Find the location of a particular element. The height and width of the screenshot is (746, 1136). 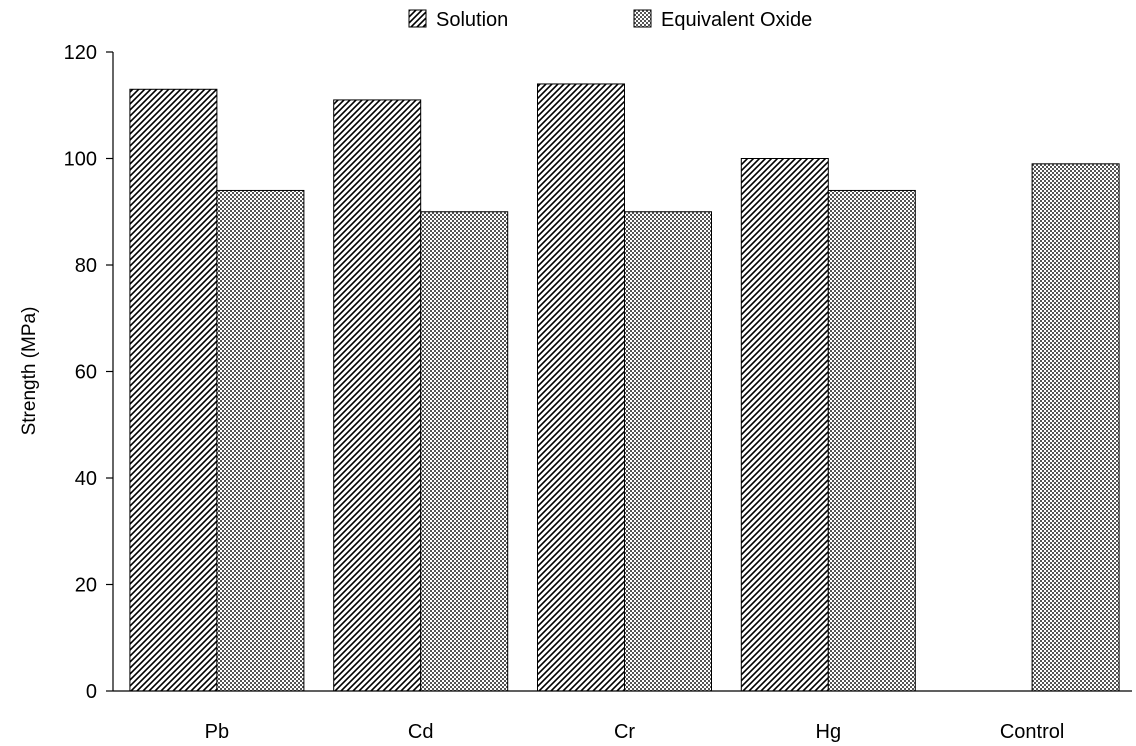

bar-equivalent-oxide-hg is located at coordinates (871, 440).